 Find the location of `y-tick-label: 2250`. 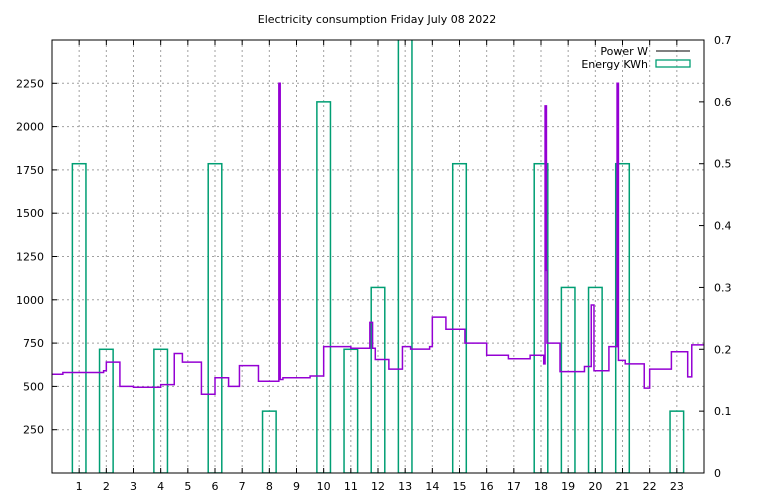

y-tick-label: 2250 is located at coordinates (30, 83).